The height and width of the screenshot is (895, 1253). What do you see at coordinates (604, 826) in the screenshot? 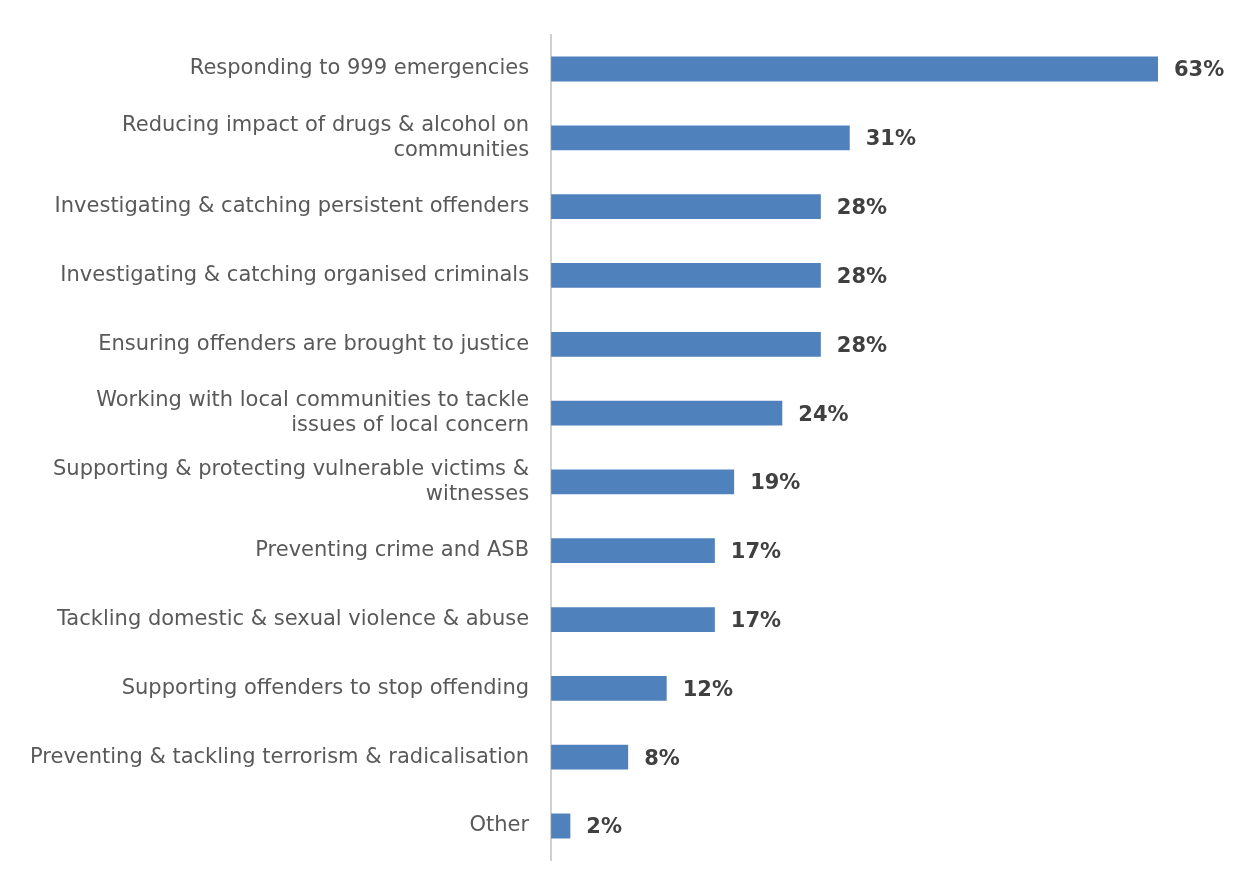
I see `data-label: 2%` at bounding box center [604, 826].